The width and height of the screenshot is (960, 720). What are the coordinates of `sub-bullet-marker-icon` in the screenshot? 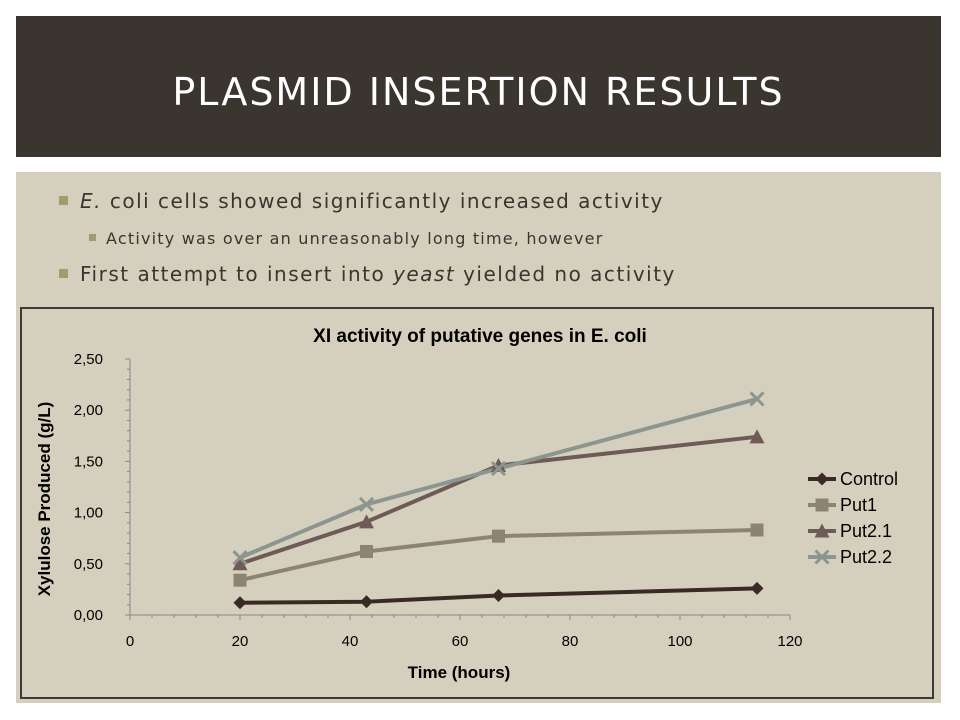 It's located at (92, 237).